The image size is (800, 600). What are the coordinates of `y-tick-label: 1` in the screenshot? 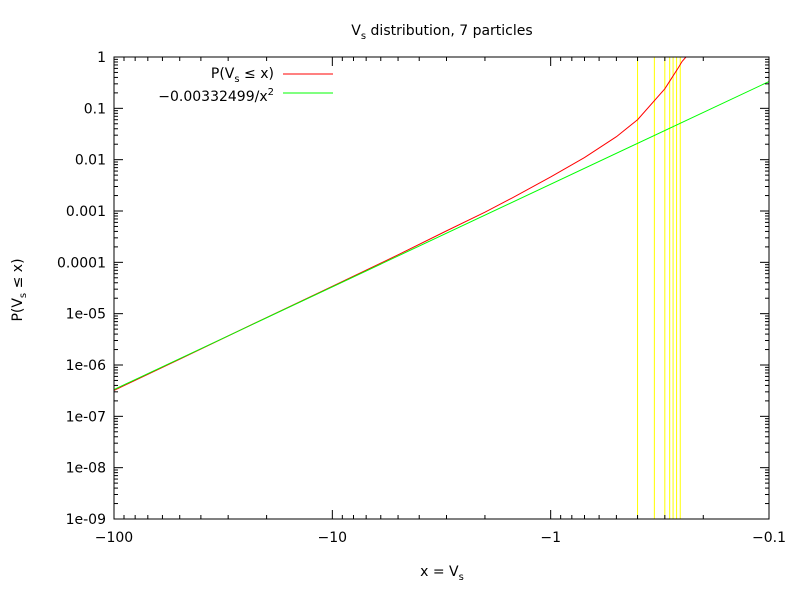 It's located at (101, 58).